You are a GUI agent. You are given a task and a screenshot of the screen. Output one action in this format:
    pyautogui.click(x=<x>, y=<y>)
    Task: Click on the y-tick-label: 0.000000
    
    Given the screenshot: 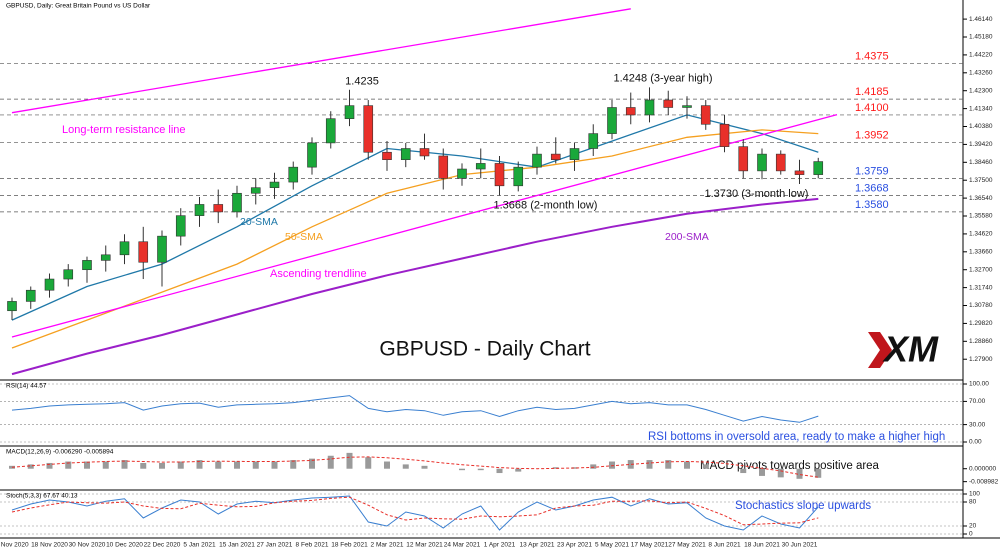 What is the action you would take?
    pyautogui.click(x=982, y=468)
    